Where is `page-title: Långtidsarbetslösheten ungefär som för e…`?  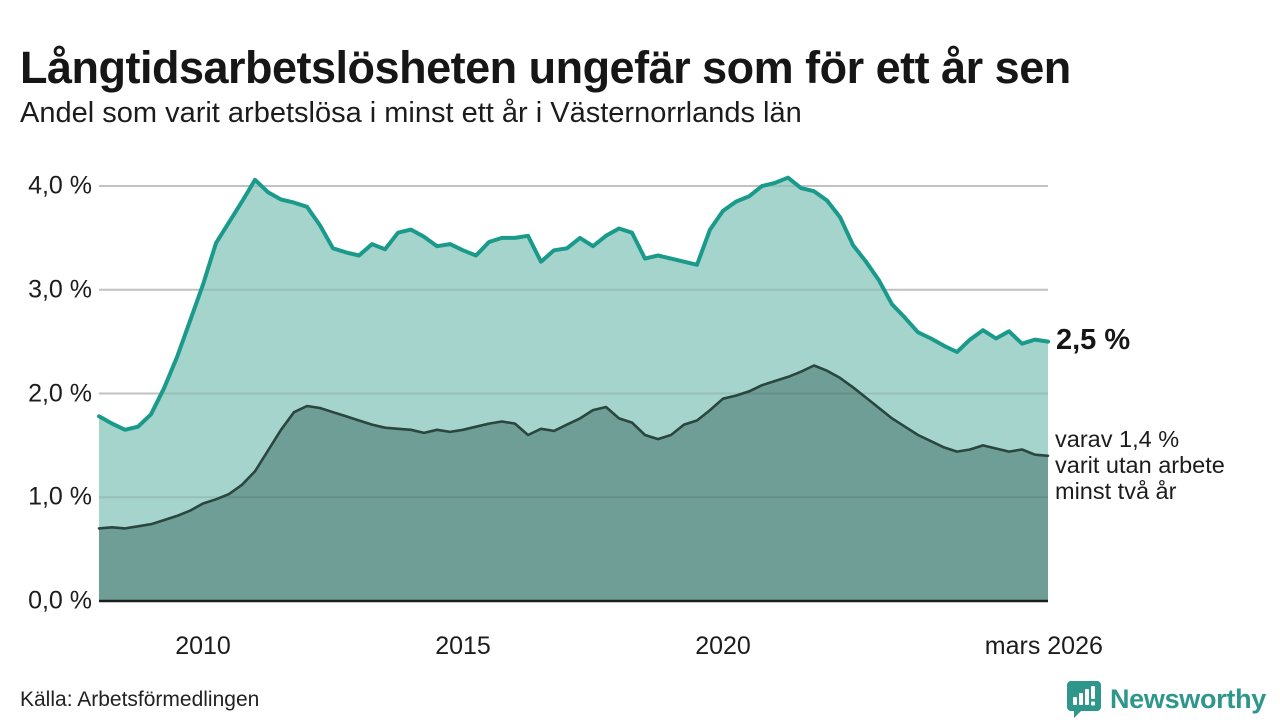
page-title: Långtidsarbetslösheten ungefär som för e… is located at coordinates (545, 68).